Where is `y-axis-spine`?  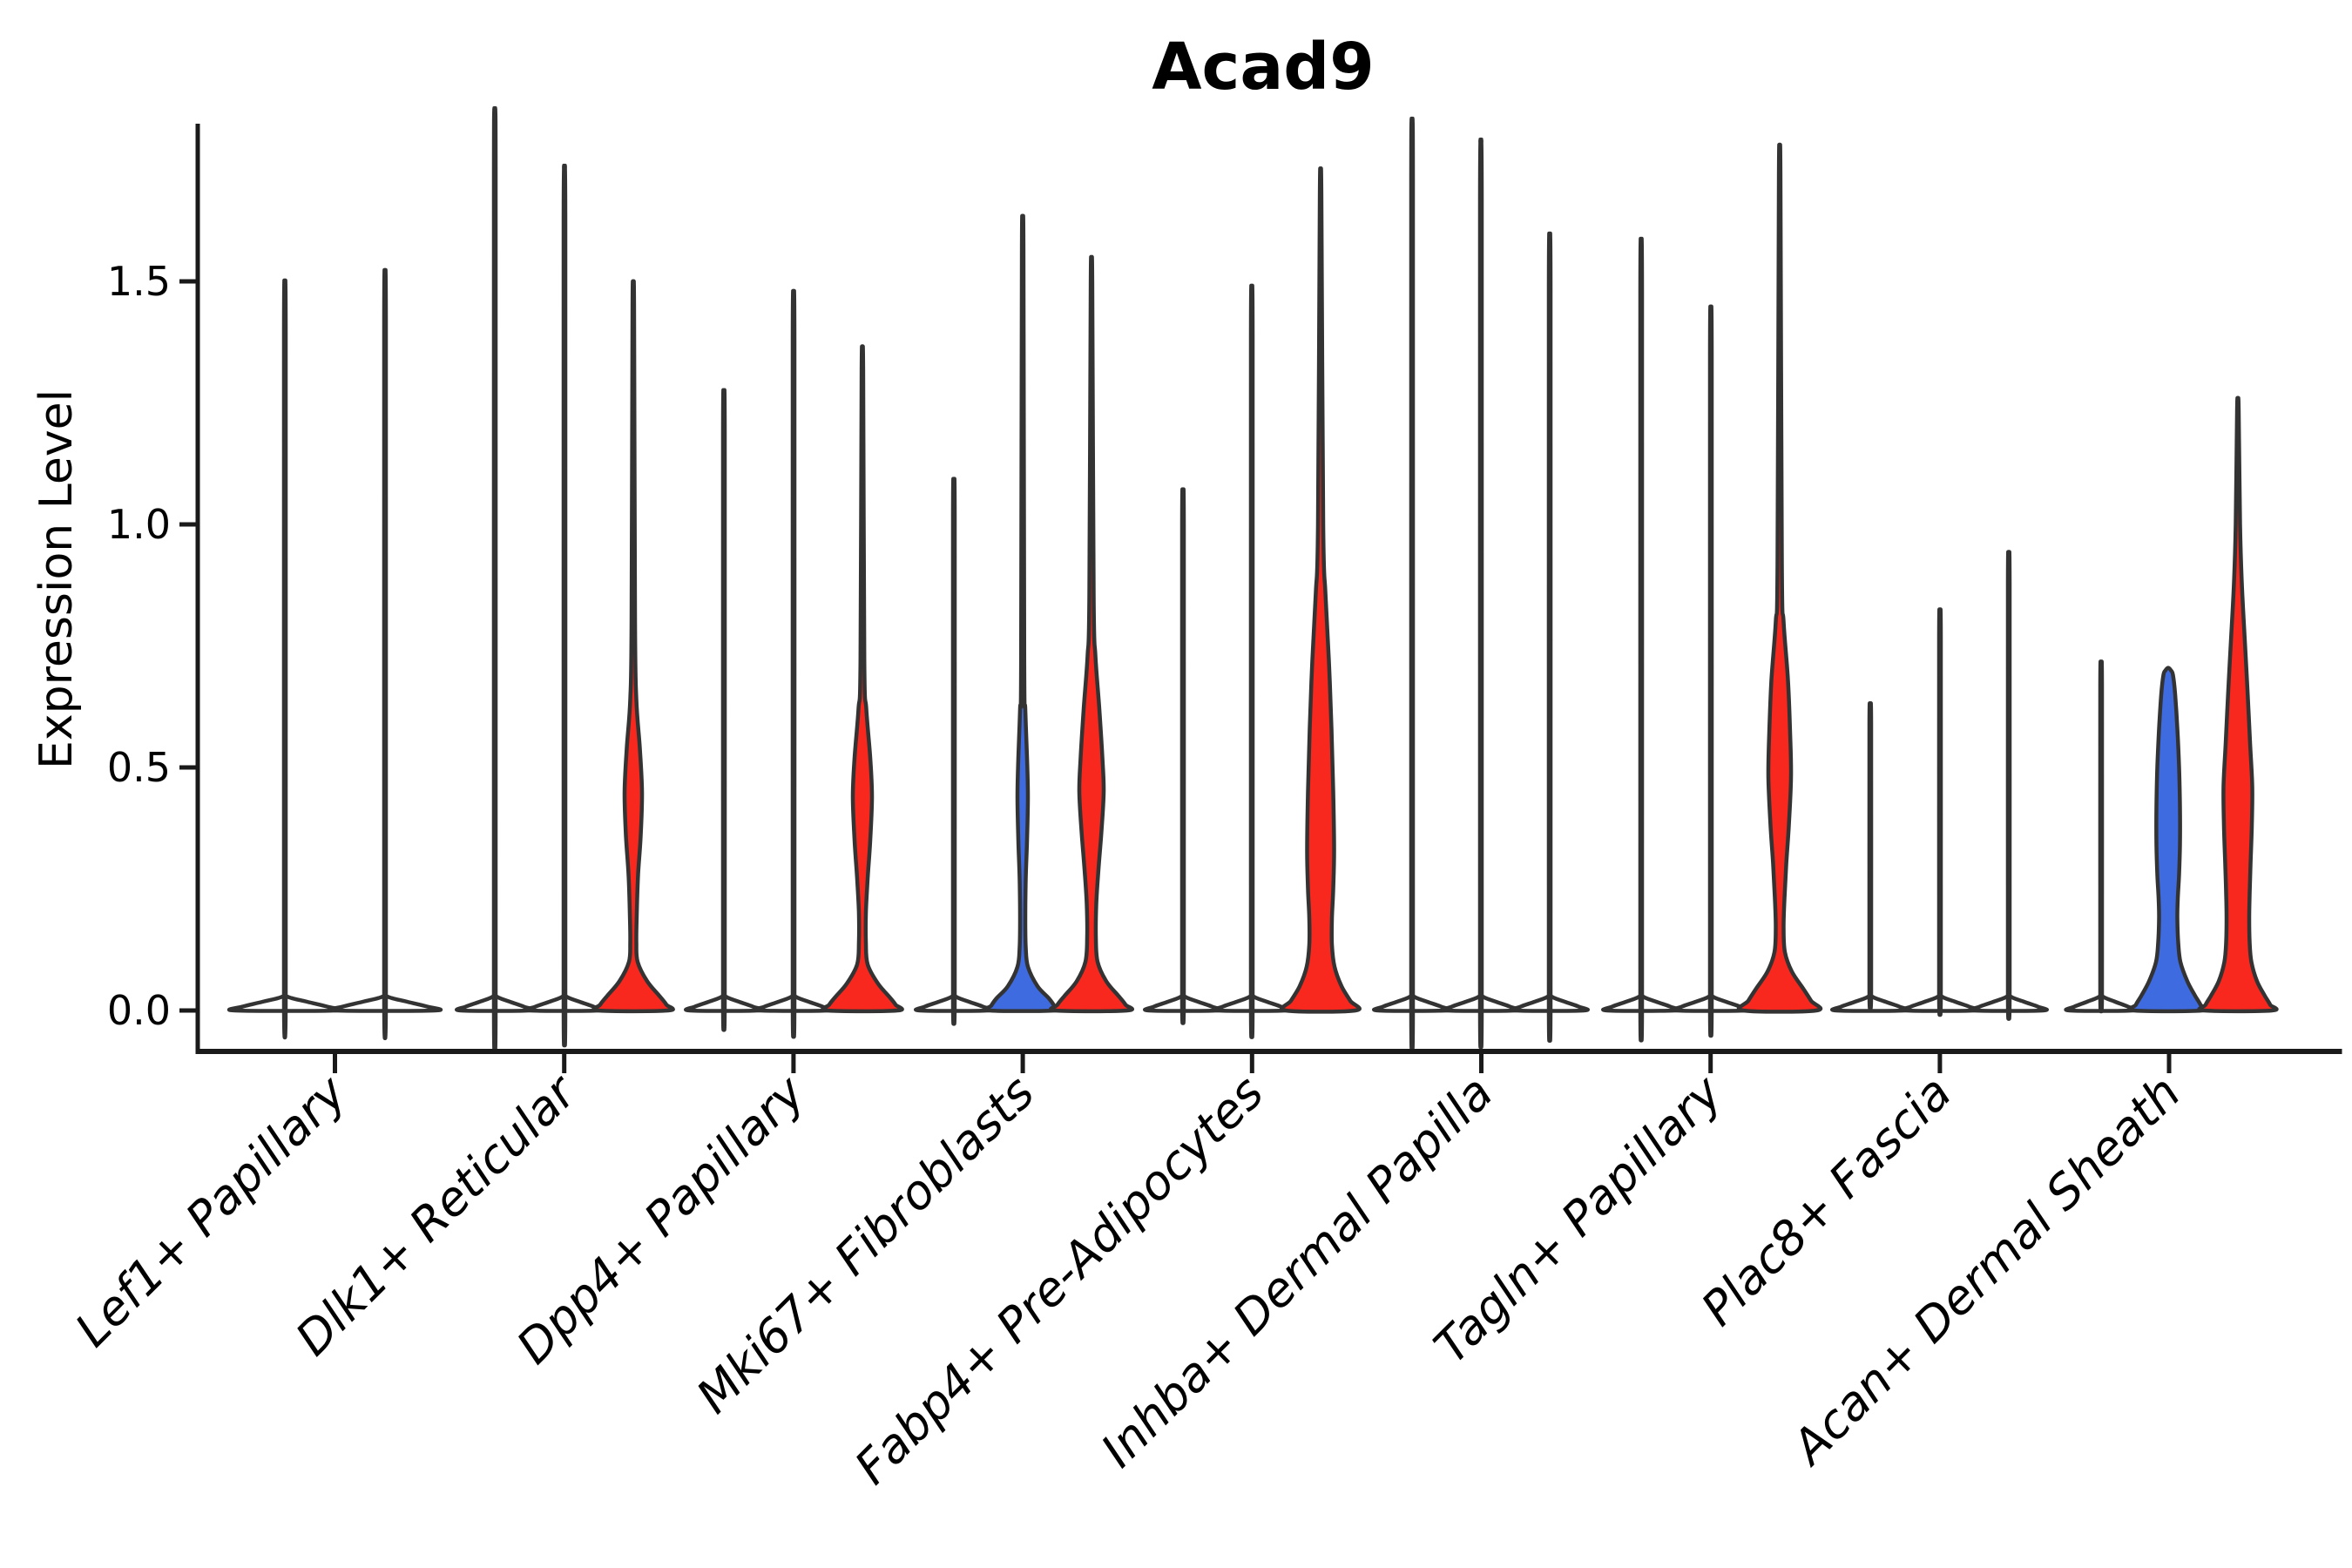 y-axis-spine is located at coordinates (198, 589).